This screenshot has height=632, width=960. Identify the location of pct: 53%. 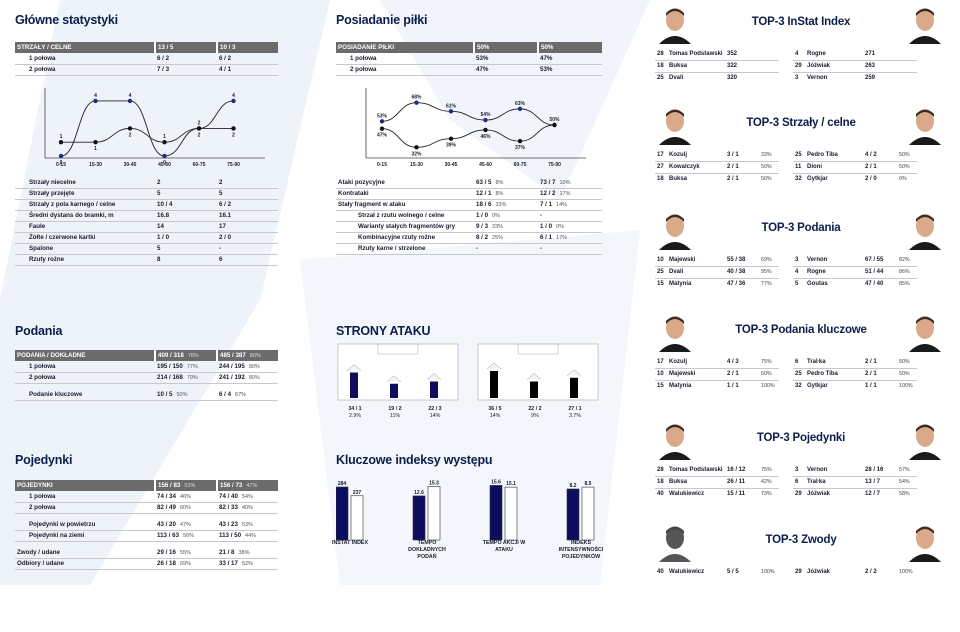
(190, 486).